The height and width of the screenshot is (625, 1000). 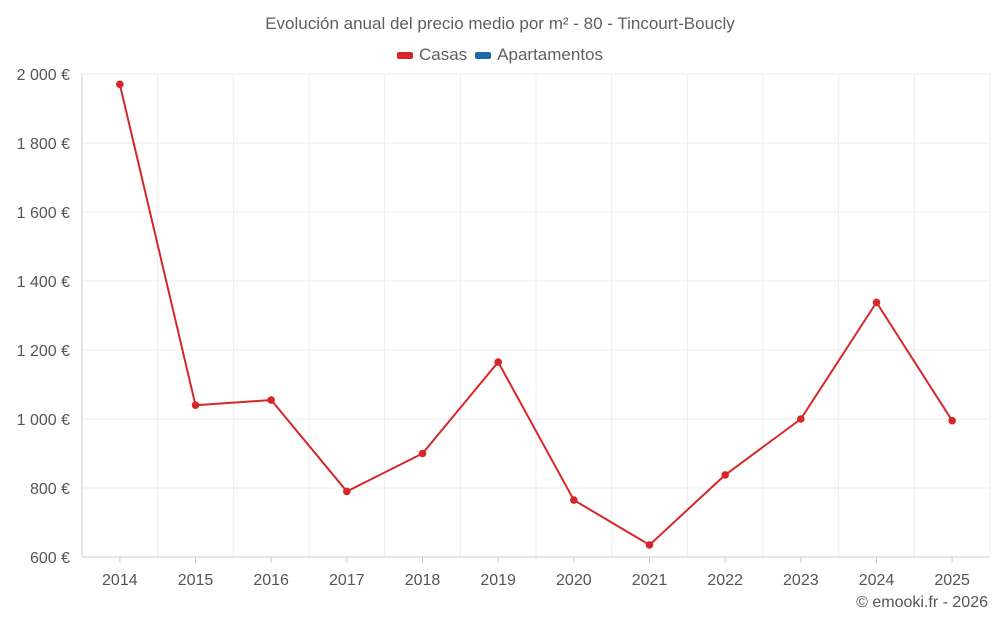 I want to click on legend-item-apartamentos: Apartamentos, so click(x=539, y=55).